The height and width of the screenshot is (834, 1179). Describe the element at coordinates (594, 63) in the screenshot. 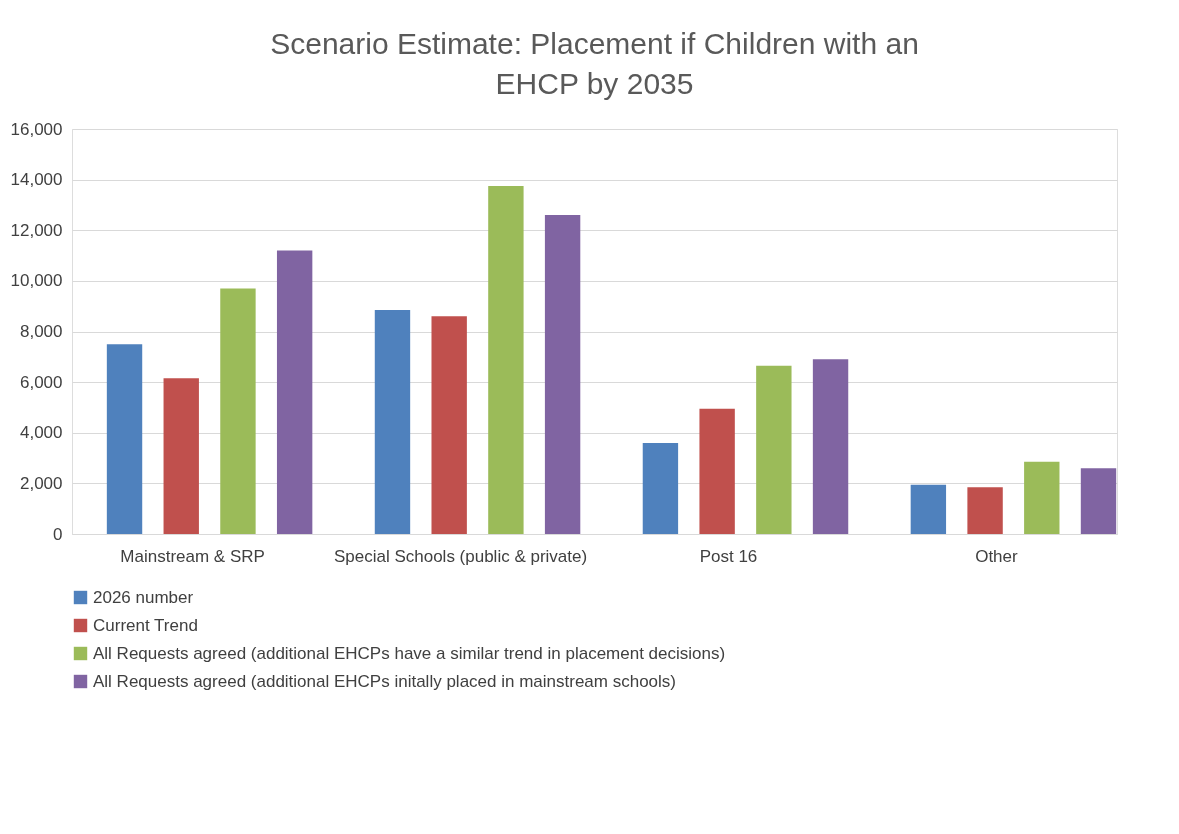

I see `chart-title: Scenario Estimate: Placement if Children with an EHCP by 2035` at that location.